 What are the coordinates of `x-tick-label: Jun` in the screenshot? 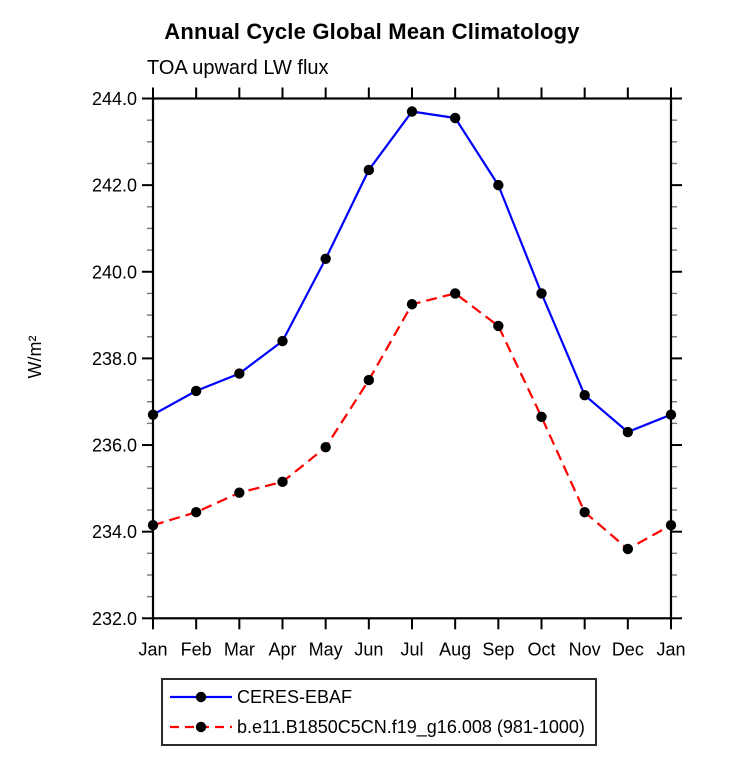 It's located at (368, 649).